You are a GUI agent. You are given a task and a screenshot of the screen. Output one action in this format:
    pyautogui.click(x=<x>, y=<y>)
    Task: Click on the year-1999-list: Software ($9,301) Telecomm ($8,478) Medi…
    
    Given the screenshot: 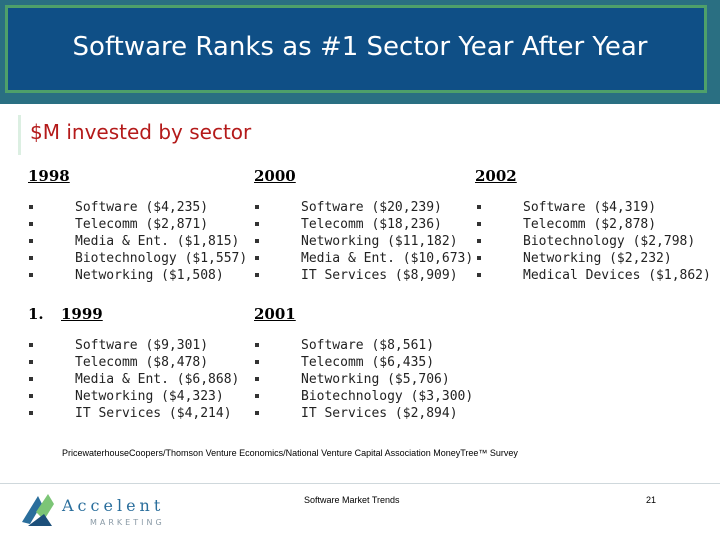 What is the action you would take?
    pyautogui.click(x=134, y=379)
    